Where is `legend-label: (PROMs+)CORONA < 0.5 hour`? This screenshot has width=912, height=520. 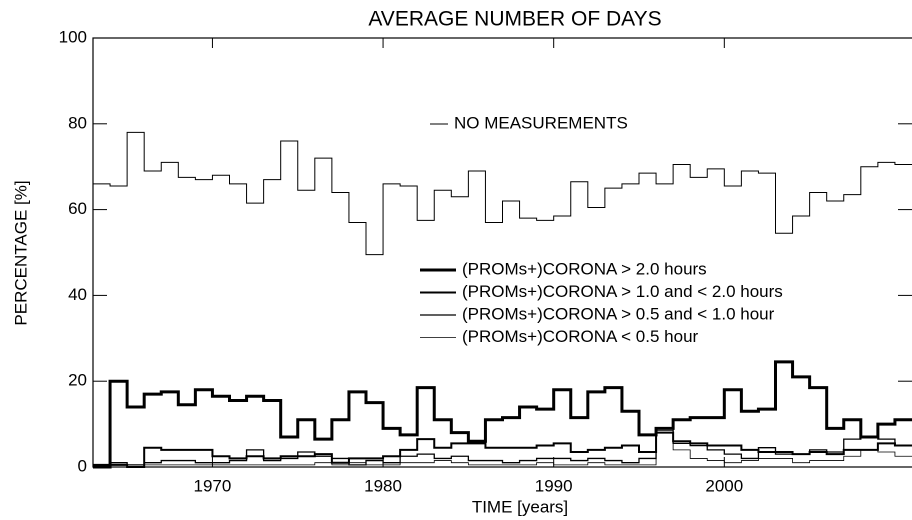
legend-label: (PROMs+)CORONA < 0.5 hour is located at coordinates (580, 336).